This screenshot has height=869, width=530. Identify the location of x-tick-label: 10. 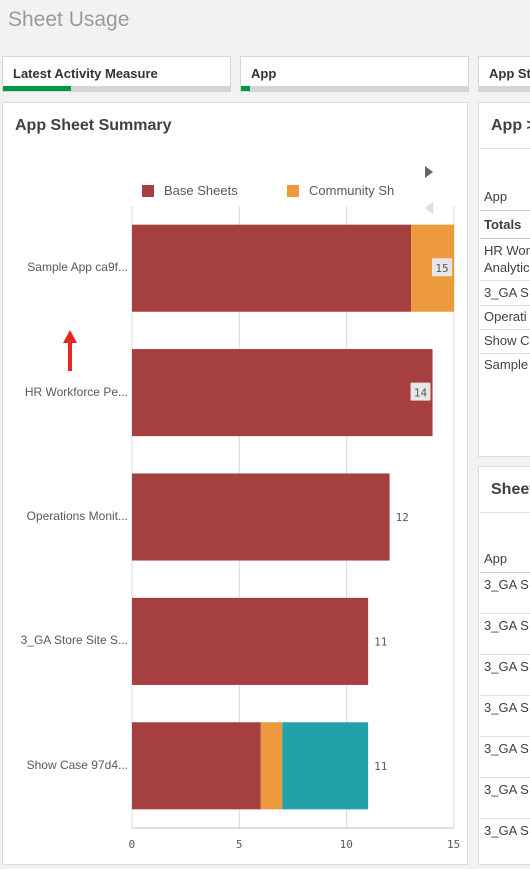
(346, 844).